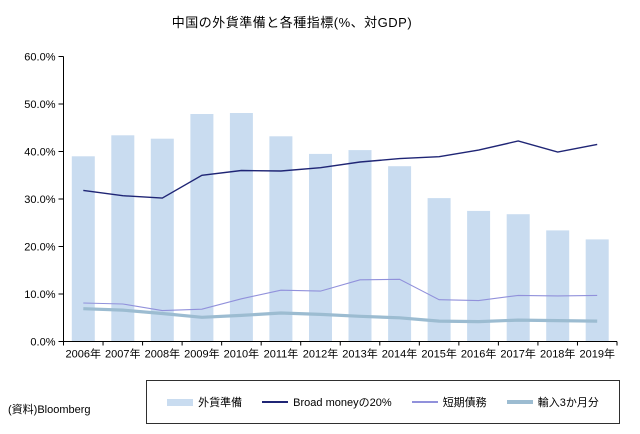 Image resolution: width=640 pixels, height=434 pixels. What do you see at coordinates (359, 354) in the screenshot?
I see `x-axis-label: 2013年` at bounding box center [359, 354].